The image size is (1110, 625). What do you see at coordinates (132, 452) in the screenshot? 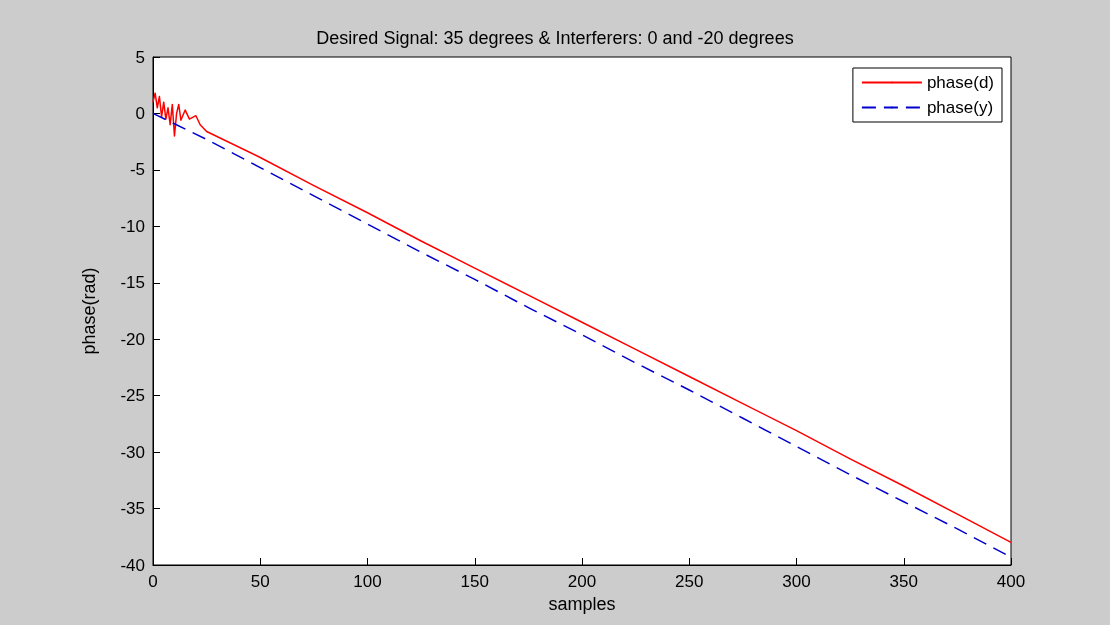
I see `y-tick-label: -30` at bounding box center [132, 452].